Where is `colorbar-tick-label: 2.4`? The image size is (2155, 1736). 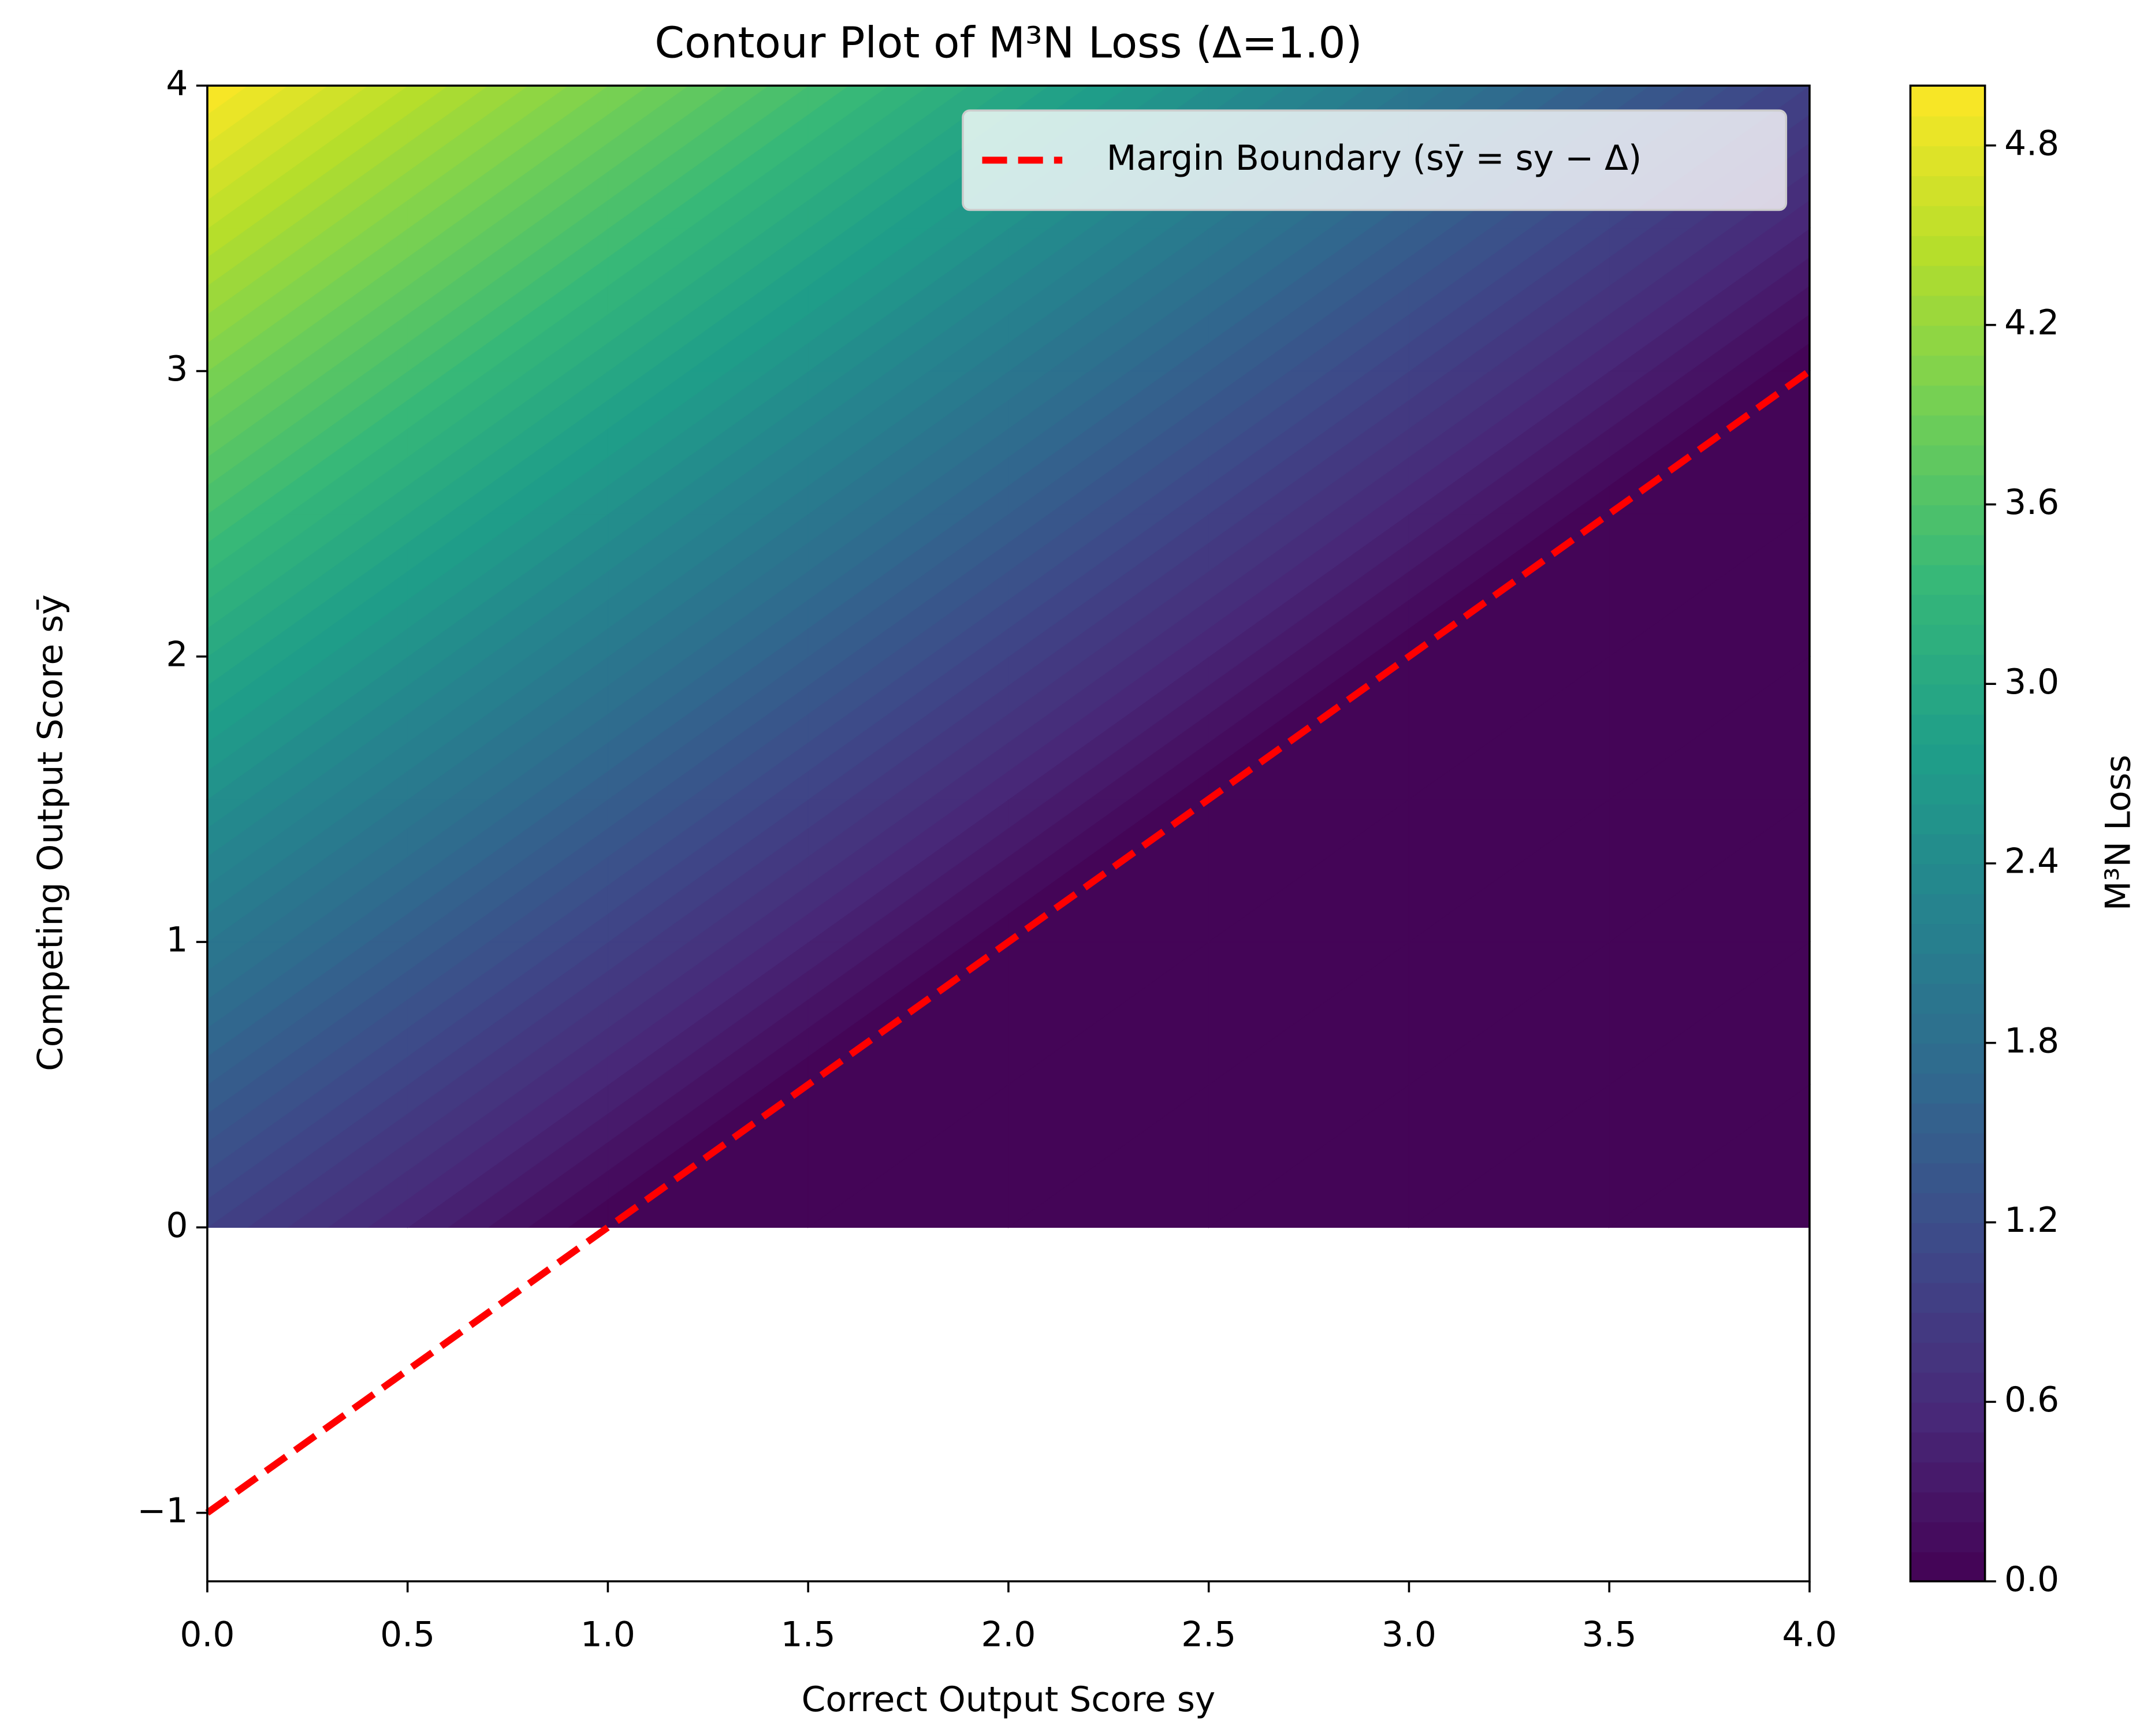 colorbar-tick-label: 2.4 is located at coordinates (2031, 862).